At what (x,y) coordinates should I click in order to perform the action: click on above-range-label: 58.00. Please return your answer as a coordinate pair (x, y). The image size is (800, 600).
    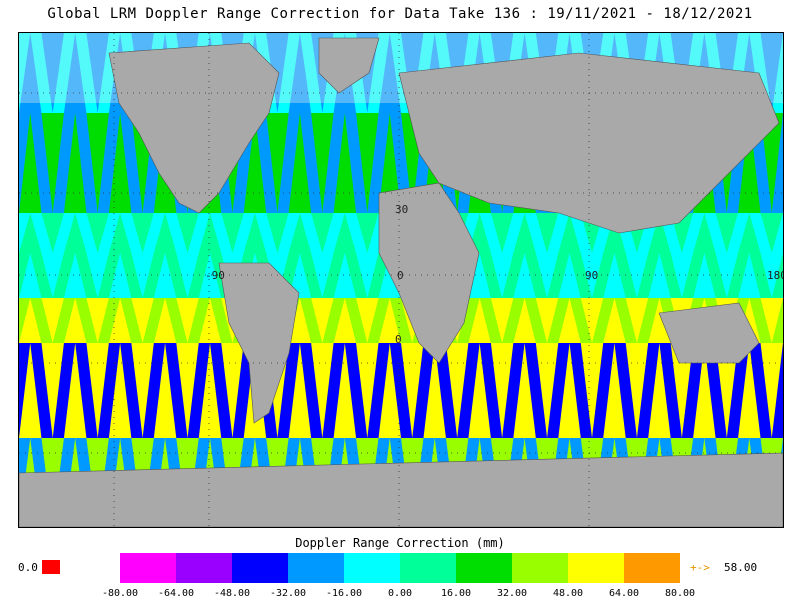
    Looking at the image, I should click on (741, 567).